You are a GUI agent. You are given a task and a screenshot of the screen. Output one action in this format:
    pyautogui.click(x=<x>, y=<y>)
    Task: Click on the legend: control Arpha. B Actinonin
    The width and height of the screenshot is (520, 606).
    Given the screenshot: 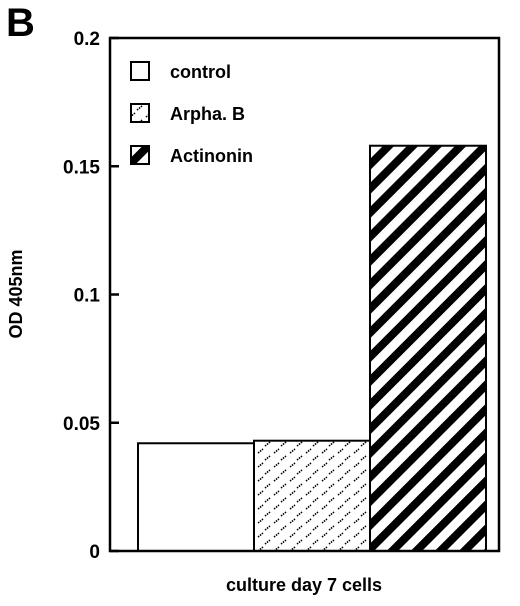 What is the action you would take?
    pyautogui.click(x=191, y=113)
    